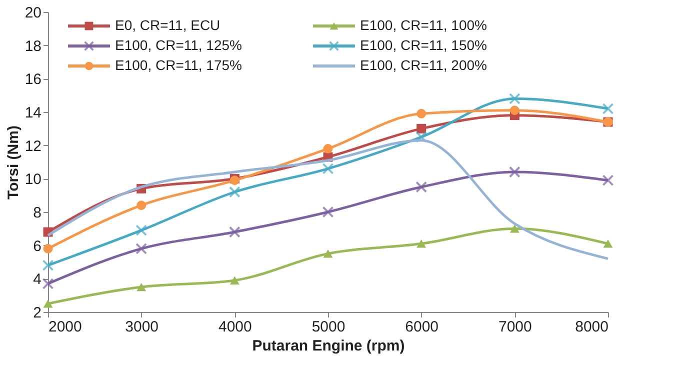 The height and width of the screenshot is (391, 699). What do you see at coordinates (37, 246) in the screenshot?
I see `y-tick-label: 6` at bounding box center [37, 246].